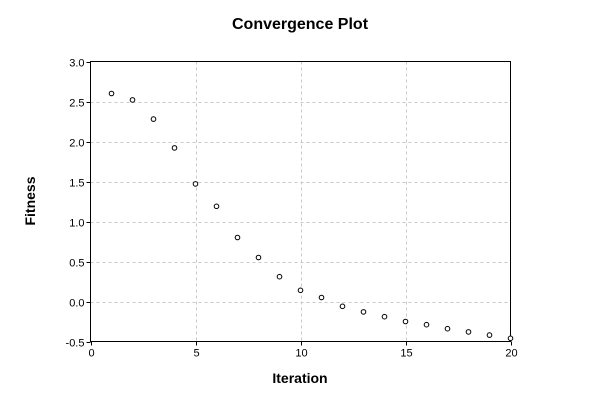 The width and height of the screenshot is (600, 400). What do you see at coordinates (301, 354) in the screenshot?
I see `x-tick-label: 10` at bounding box center [301, 354].